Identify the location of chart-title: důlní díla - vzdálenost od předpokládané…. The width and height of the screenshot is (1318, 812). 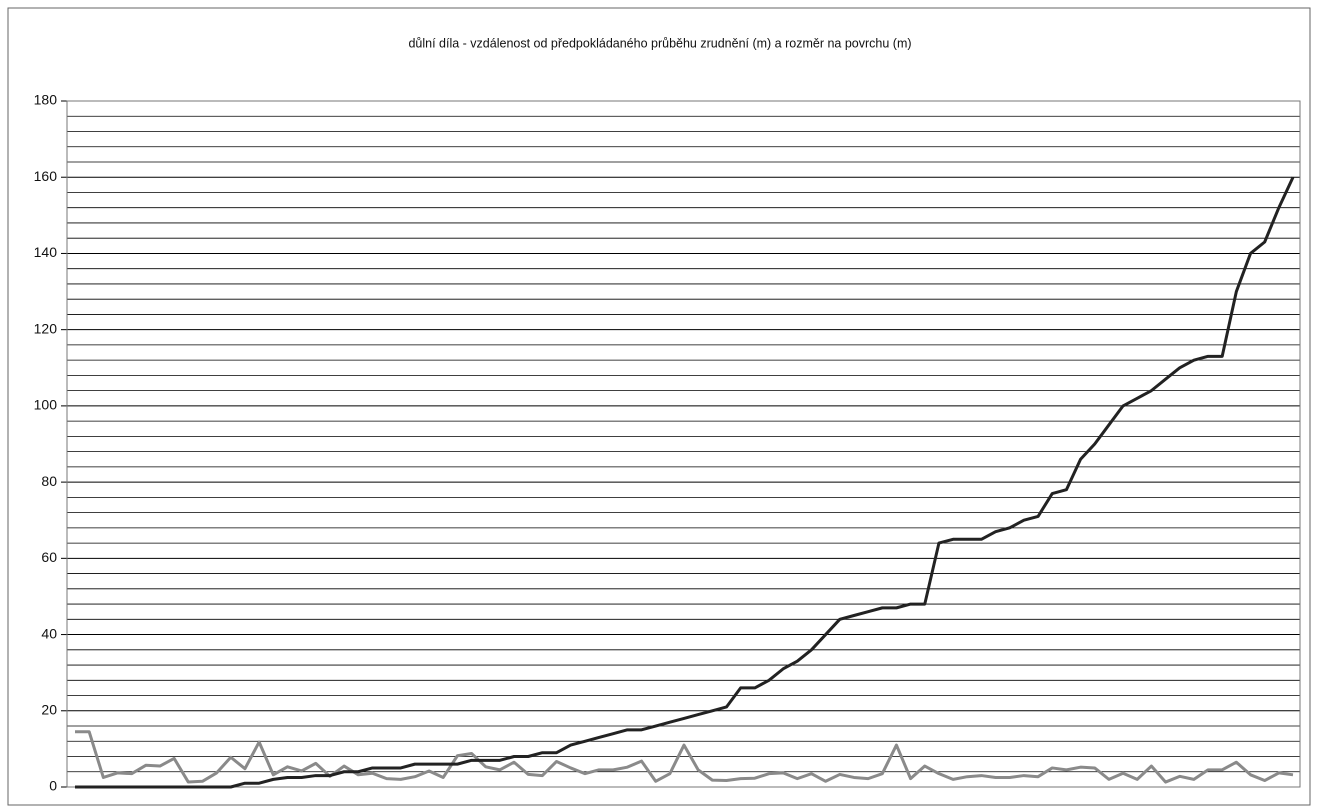
(659, 43).